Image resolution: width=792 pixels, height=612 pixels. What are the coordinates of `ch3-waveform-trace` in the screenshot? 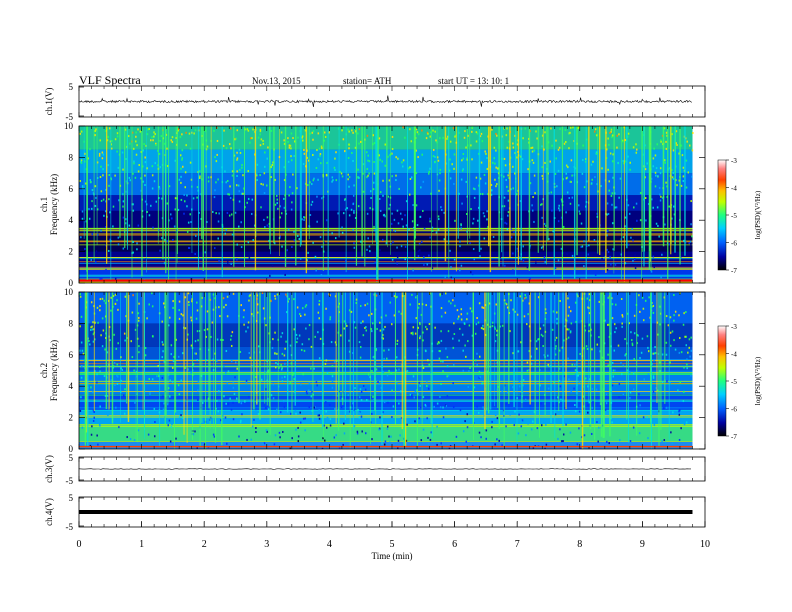 It's located at (384, 469).